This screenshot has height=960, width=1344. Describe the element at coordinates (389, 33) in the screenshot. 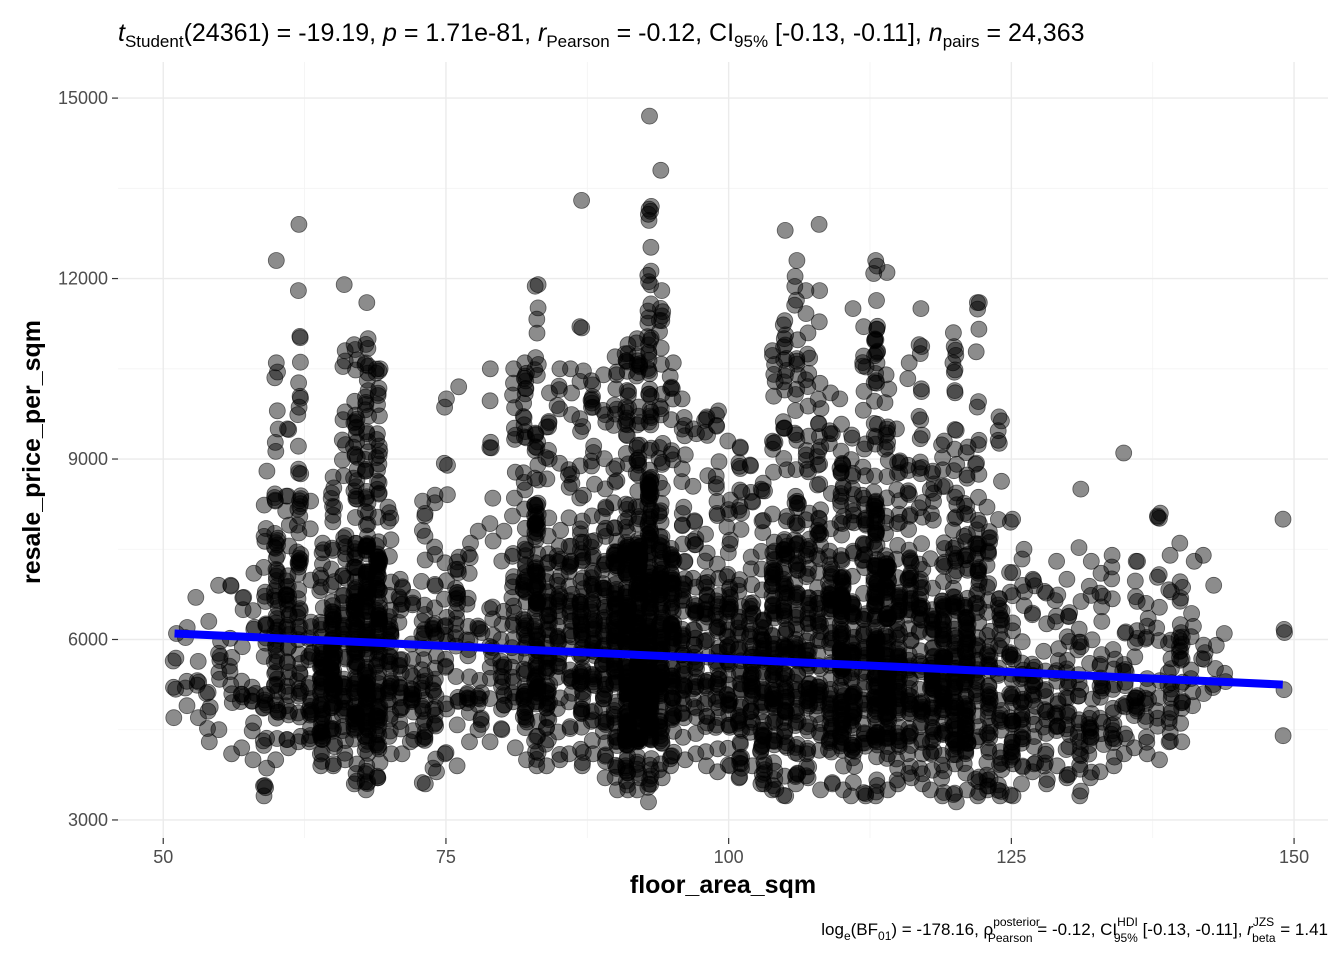

I see `title-p-symbol: p` at that location.